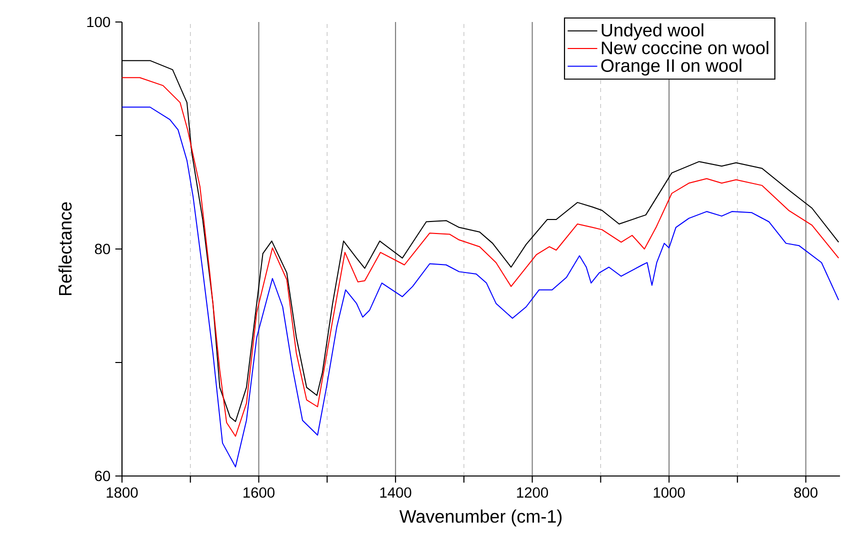  I want to click on y-tick-label: 80, so click(102, 249).